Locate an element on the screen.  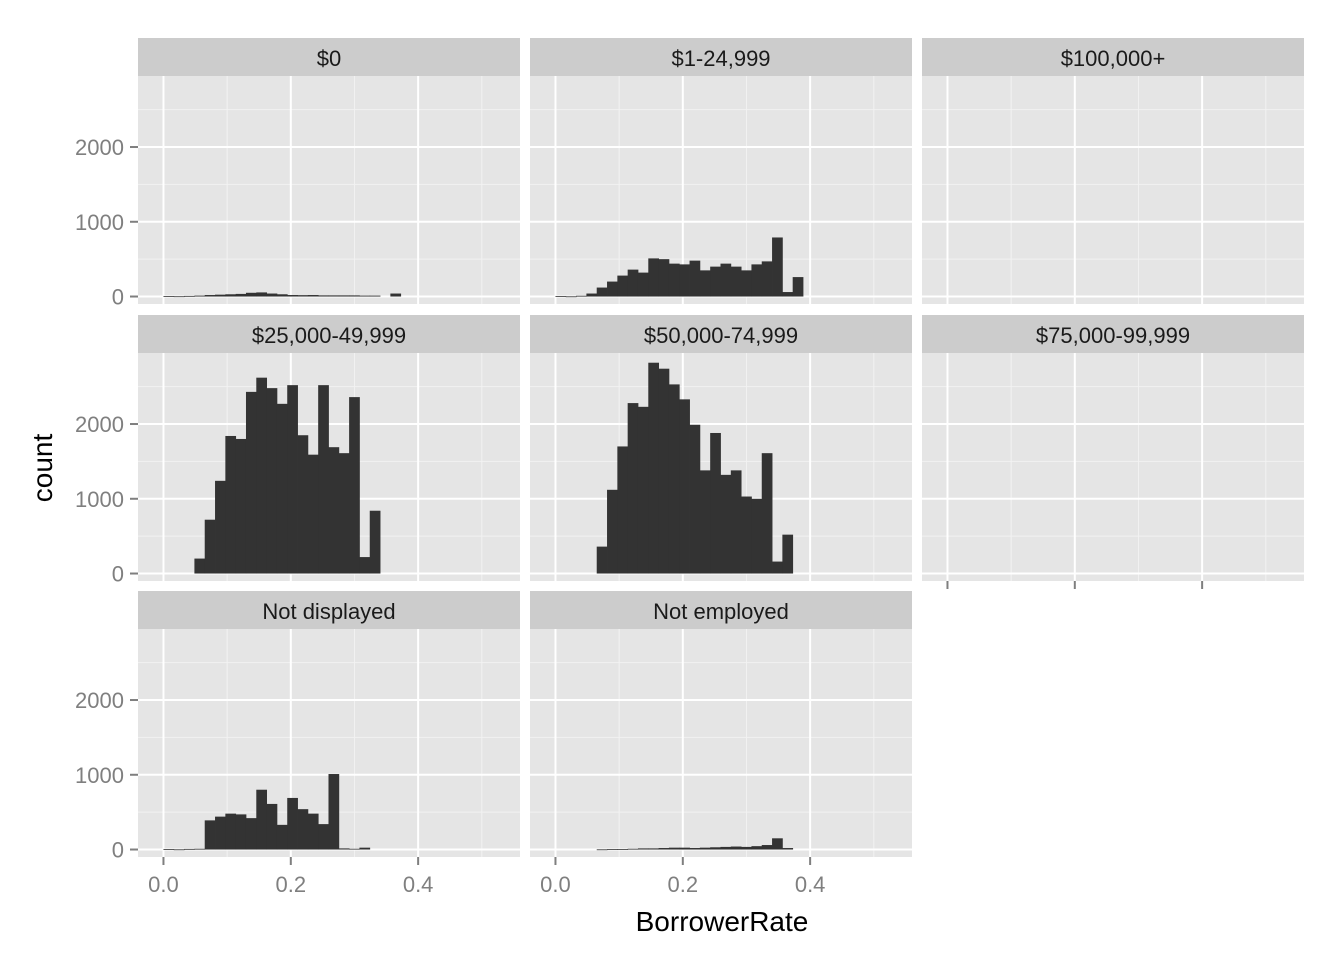
facet-label: Not displayed is located at coordinates (328, 611).